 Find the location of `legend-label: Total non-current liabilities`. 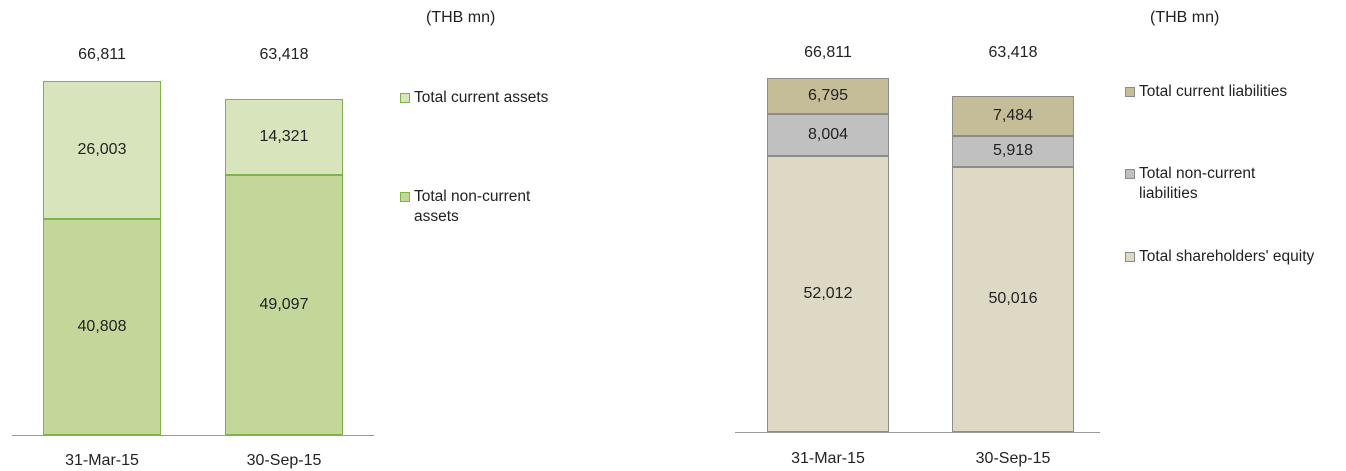

legend-label: Total non-current liabilities is located at coordinates (1197, 183).